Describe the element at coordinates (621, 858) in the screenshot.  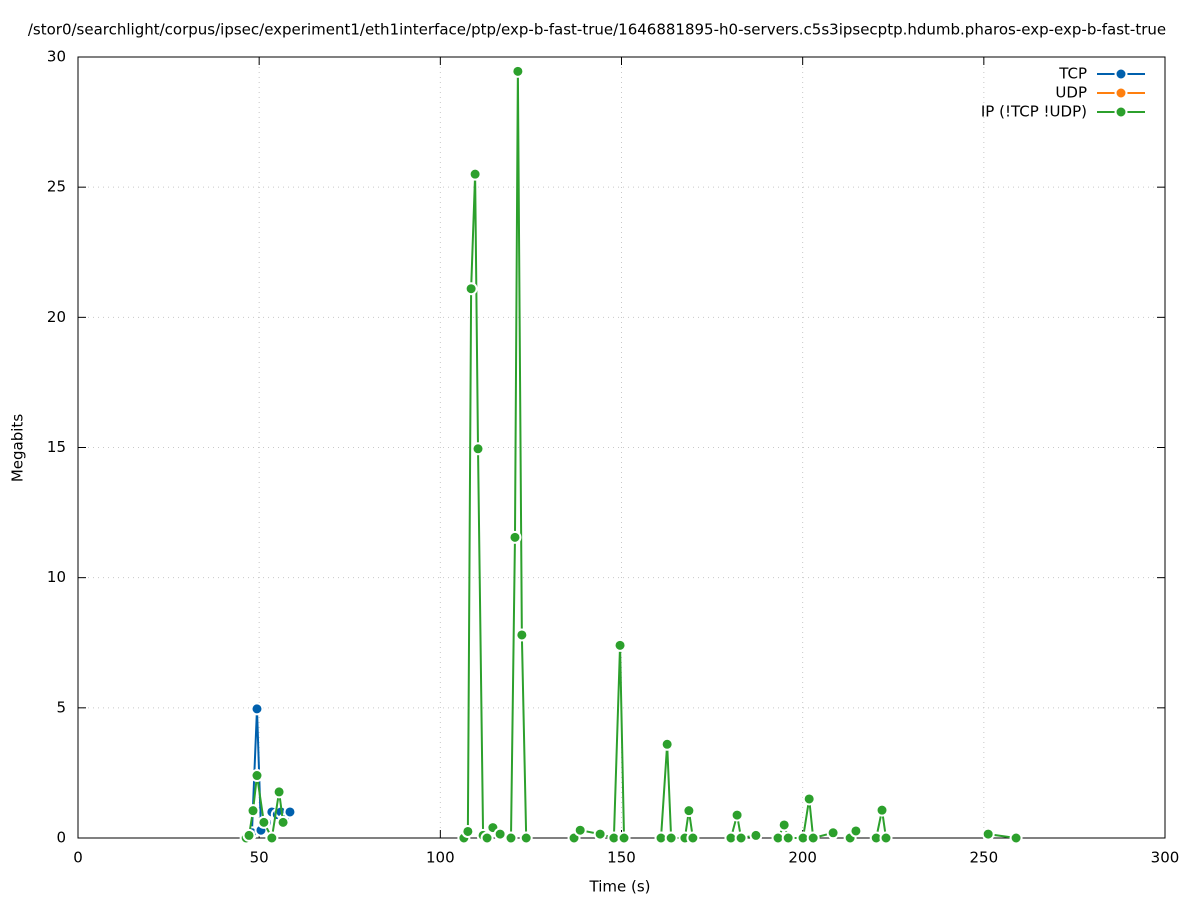
I see `x-tick-label: 150` at that location.